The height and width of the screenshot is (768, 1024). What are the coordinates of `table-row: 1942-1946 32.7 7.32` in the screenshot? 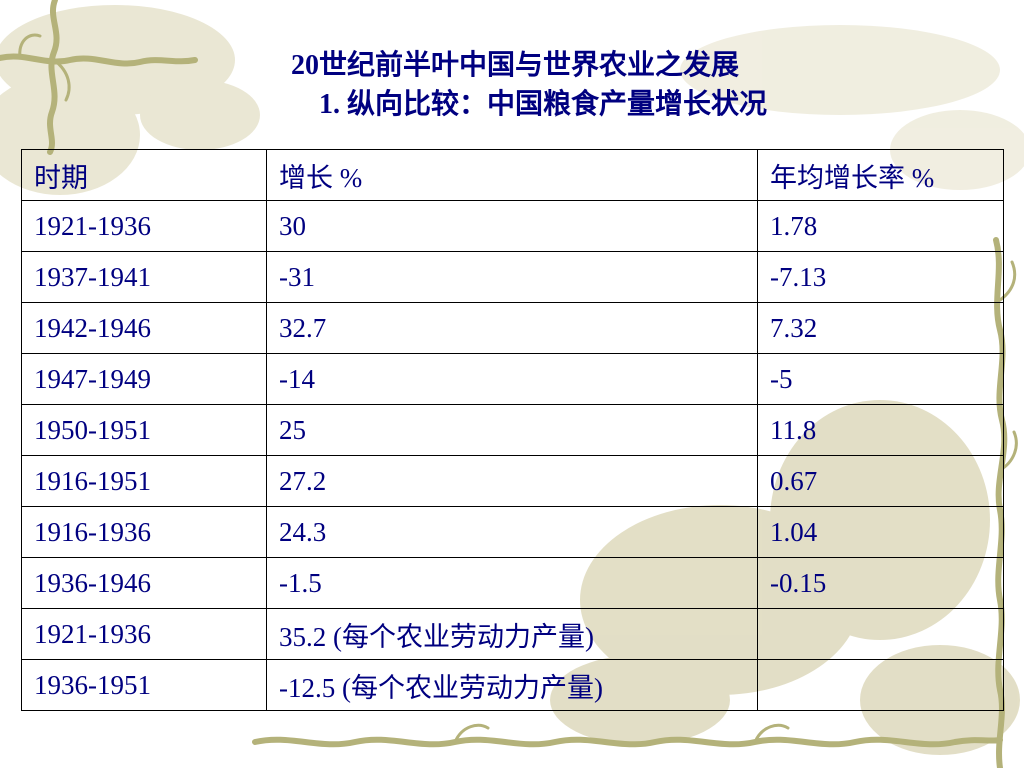 It's located at (512, 328).